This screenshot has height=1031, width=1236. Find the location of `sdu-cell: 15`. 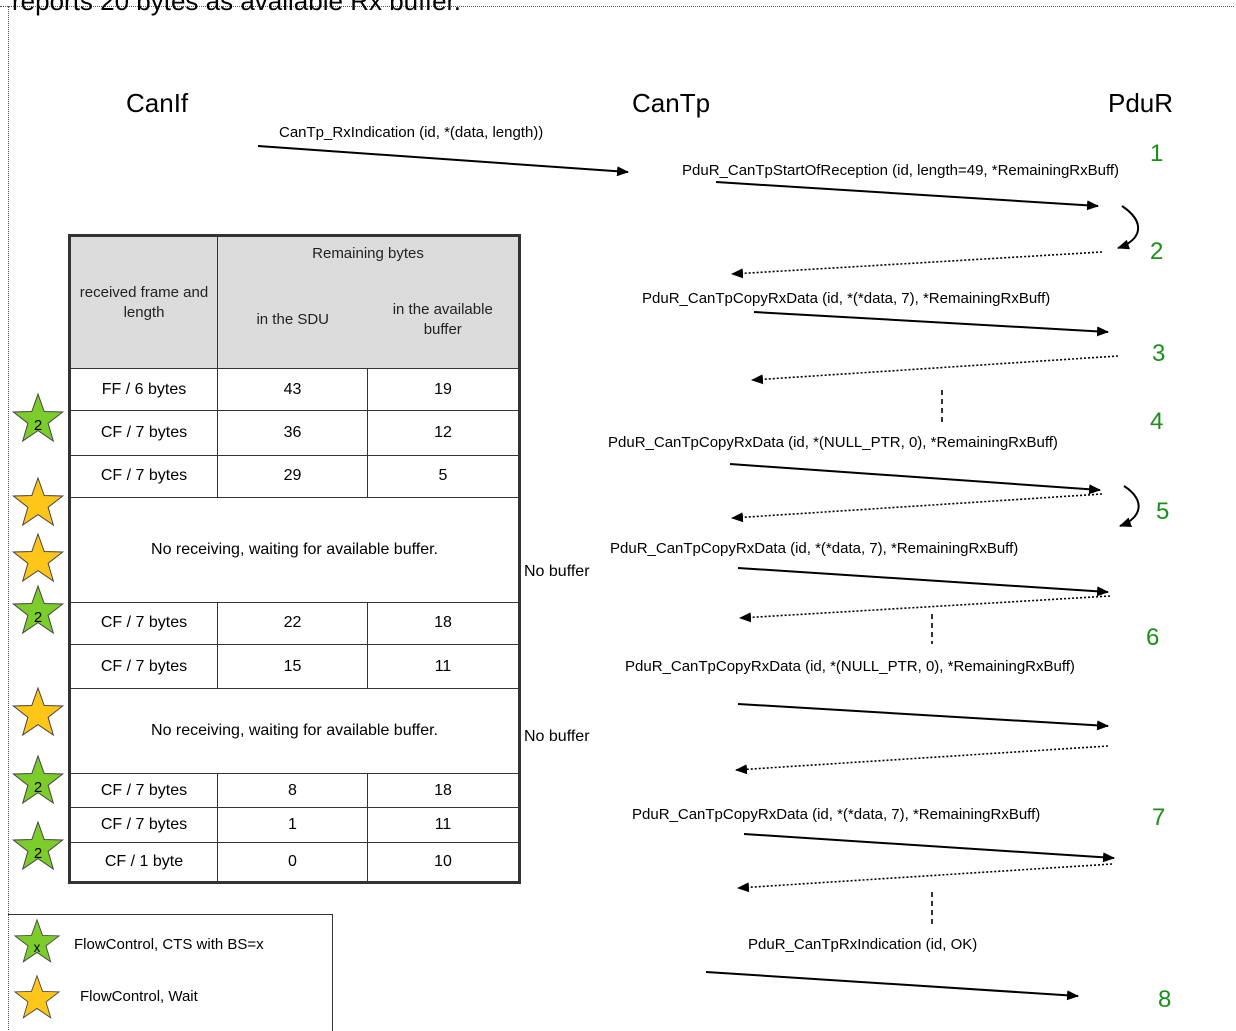

sdu-cell: 15 is located at coordinates (292, 667).